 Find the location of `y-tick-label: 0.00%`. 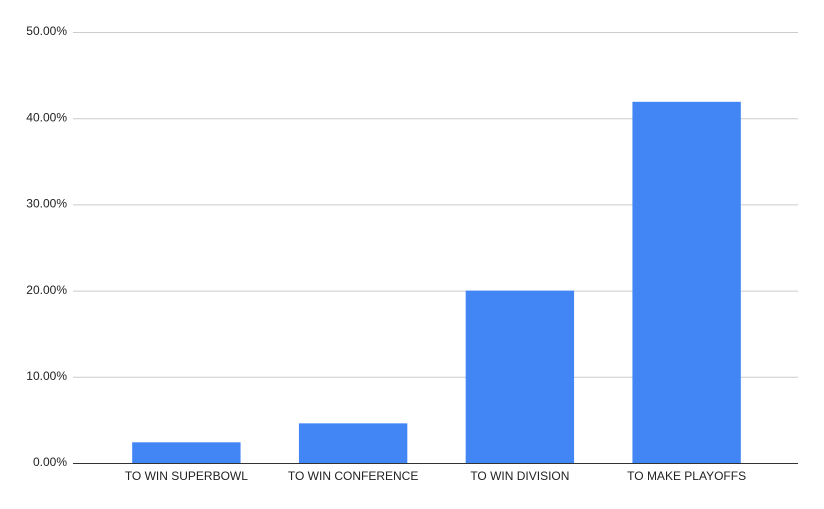

y-tick-label: 0.00% is located at coordinates (50, 462).